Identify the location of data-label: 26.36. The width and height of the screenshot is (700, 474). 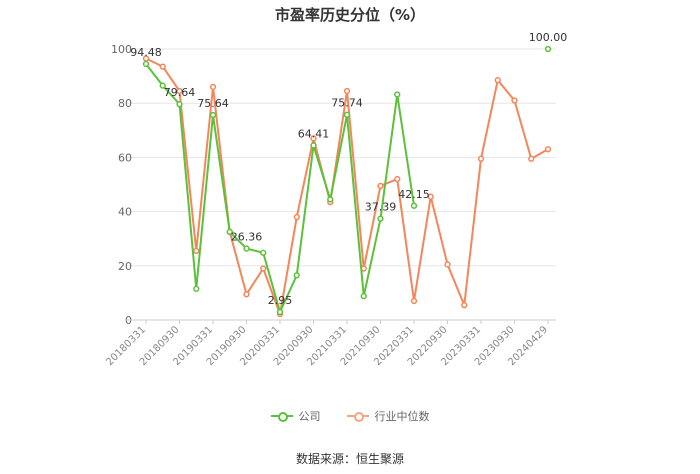
(247, 237).